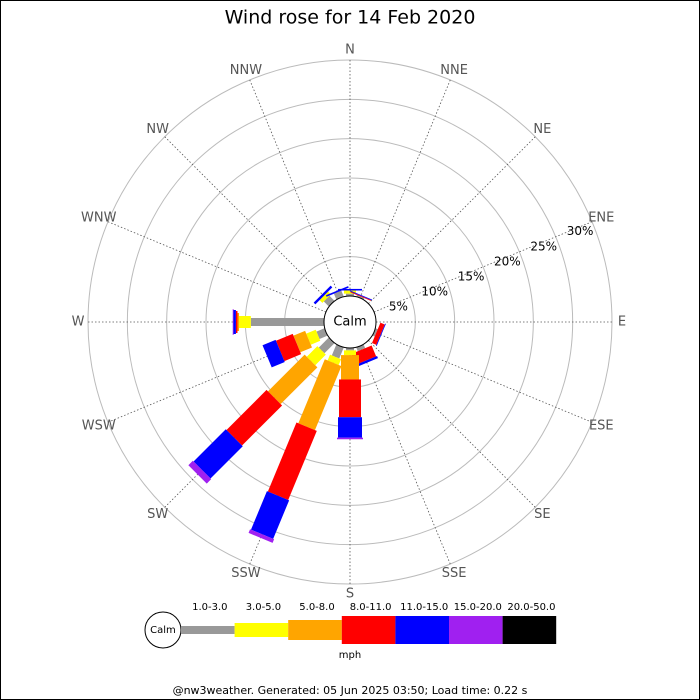 This screenshot has width=700, height=700. I want to click on r-tick-label: 25%, so click(543, 246).